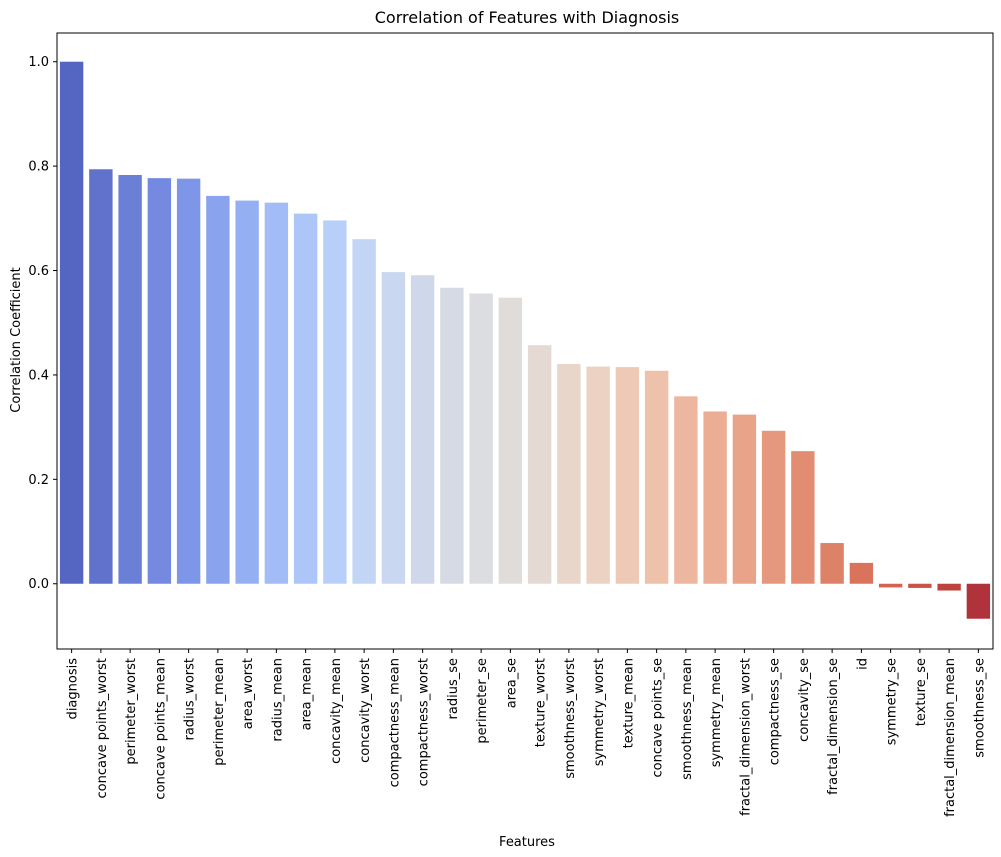  What do you see at coordinates (305, 398) in the screenshot?
I see `bar-area-mean` at bounding box center [305, 398].